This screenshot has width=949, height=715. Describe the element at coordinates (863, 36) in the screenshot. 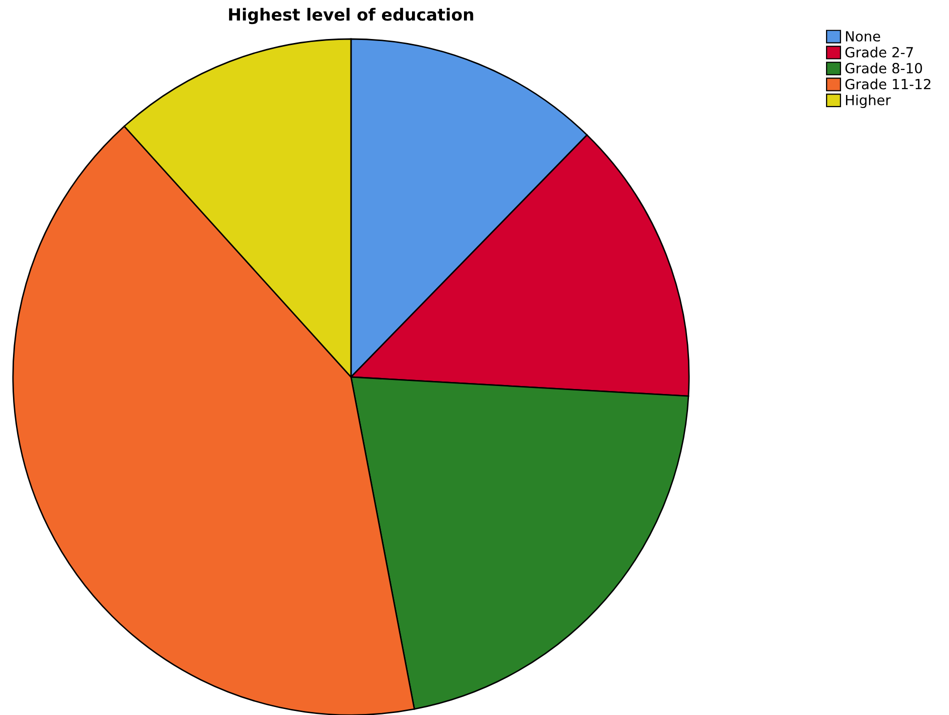

I see `legend-label: None` at that location.